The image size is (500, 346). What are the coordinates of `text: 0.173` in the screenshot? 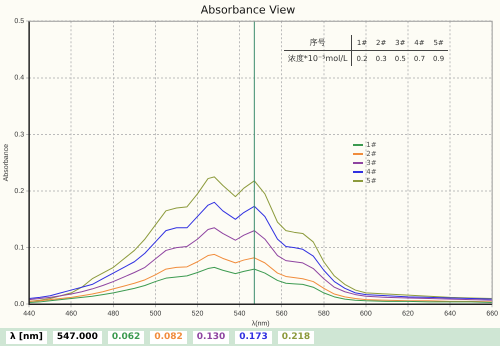 It's located at (253, 337).